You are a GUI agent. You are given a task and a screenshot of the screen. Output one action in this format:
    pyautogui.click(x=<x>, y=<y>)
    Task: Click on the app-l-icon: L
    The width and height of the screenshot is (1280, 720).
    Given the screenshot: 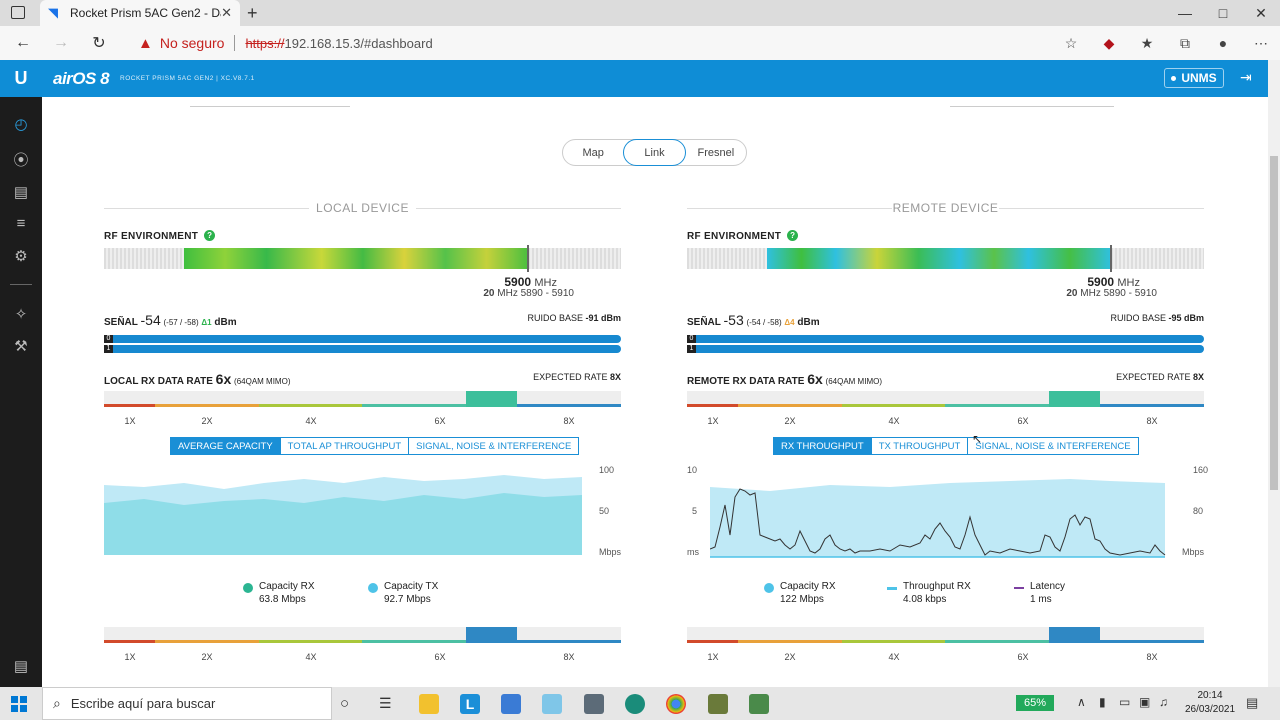 What is the action you would take?
    pyautogui.click(x=470, y=704)
    